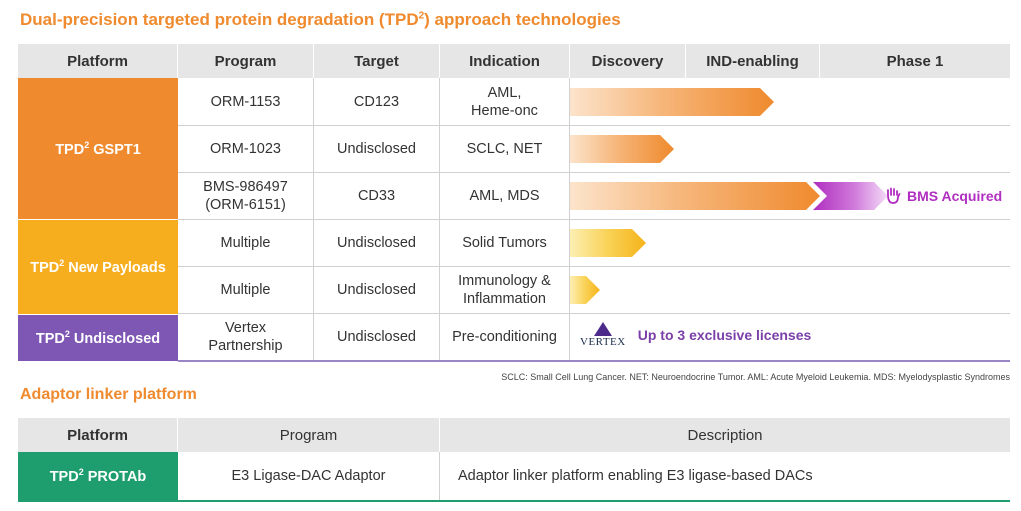 Image resolution: width=1021 pixels, height=511 pixels. I want to click on header-phase-1: Phase 1, so click(915, 61).